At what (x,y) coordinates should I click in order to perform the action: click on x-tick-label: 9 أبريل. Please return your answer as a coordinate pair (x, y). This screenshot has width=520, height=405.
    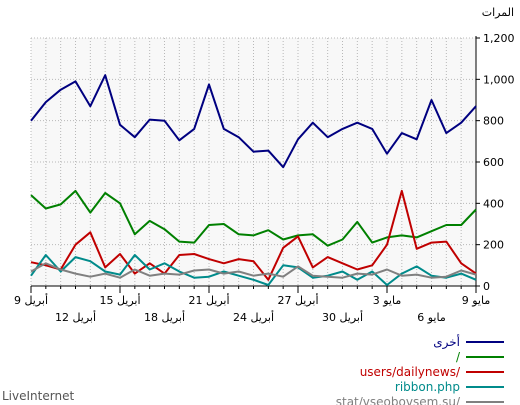
    Looking at the image, I should click on (31, 300).